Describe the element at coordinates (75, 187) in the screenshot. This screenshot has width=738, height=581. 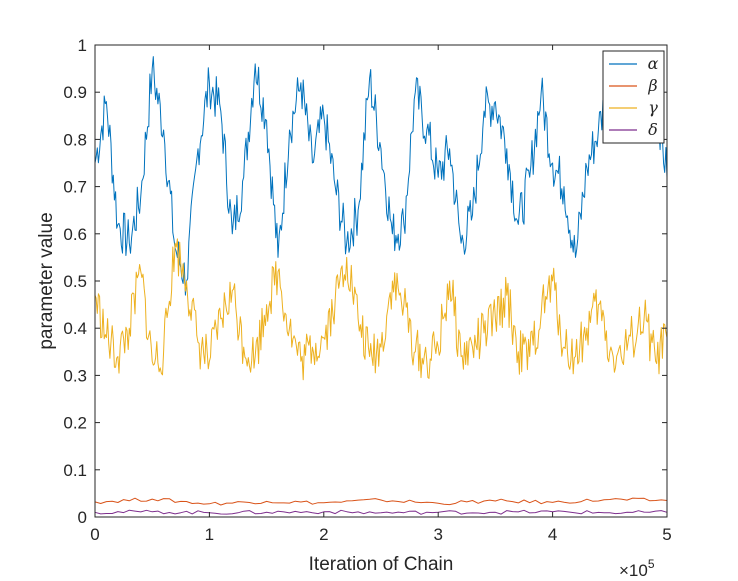
I see `y-tick-label: 0.7` at that location.